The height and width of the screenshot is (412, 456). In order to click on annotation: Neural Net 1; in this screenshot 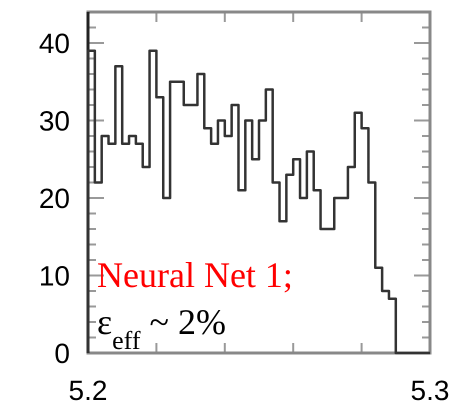, I will do `click(195, 275)`.